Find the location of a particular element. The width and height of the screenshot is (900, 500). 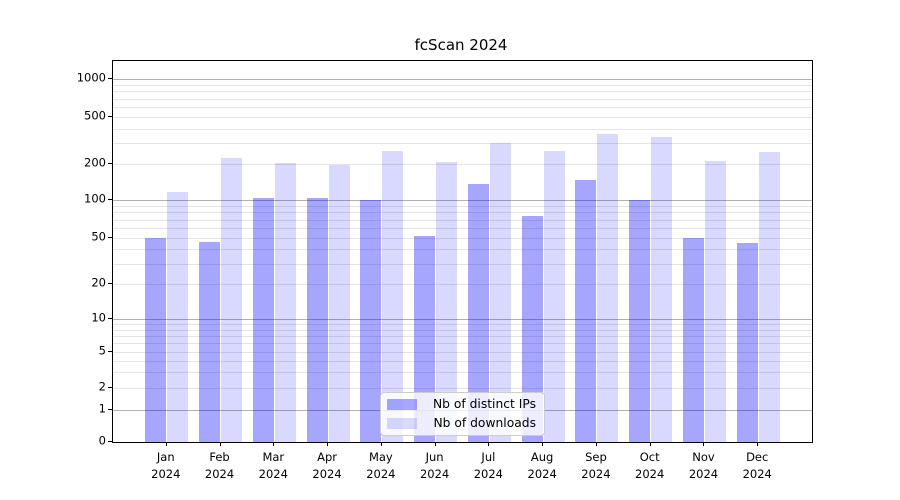

x-tick-label-month: Oct is located at coordinates (649, 457).